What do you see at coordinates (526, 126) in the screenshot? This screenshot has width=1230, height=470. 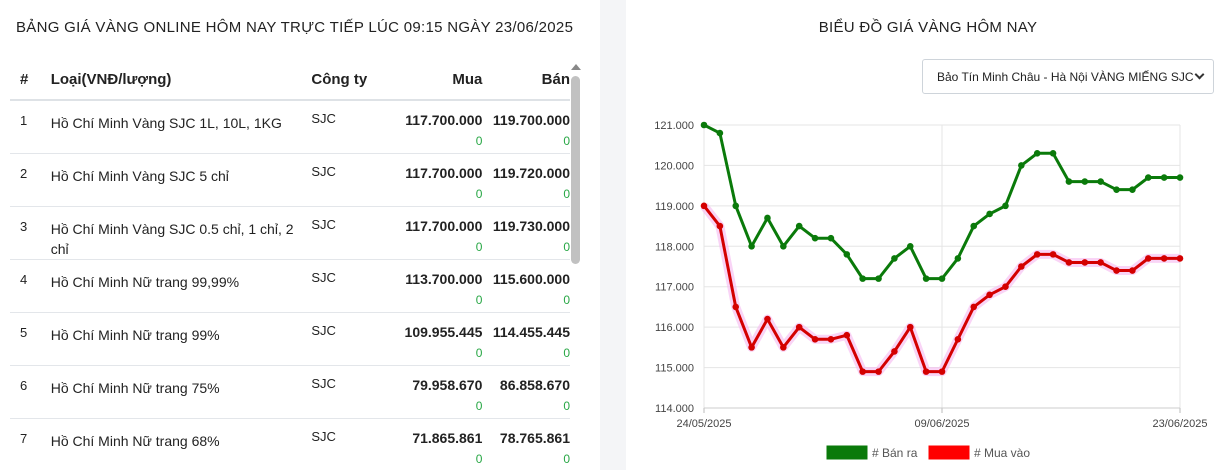 I see `row-sell: 119.700.000 0` at bounding box center [526, 126].